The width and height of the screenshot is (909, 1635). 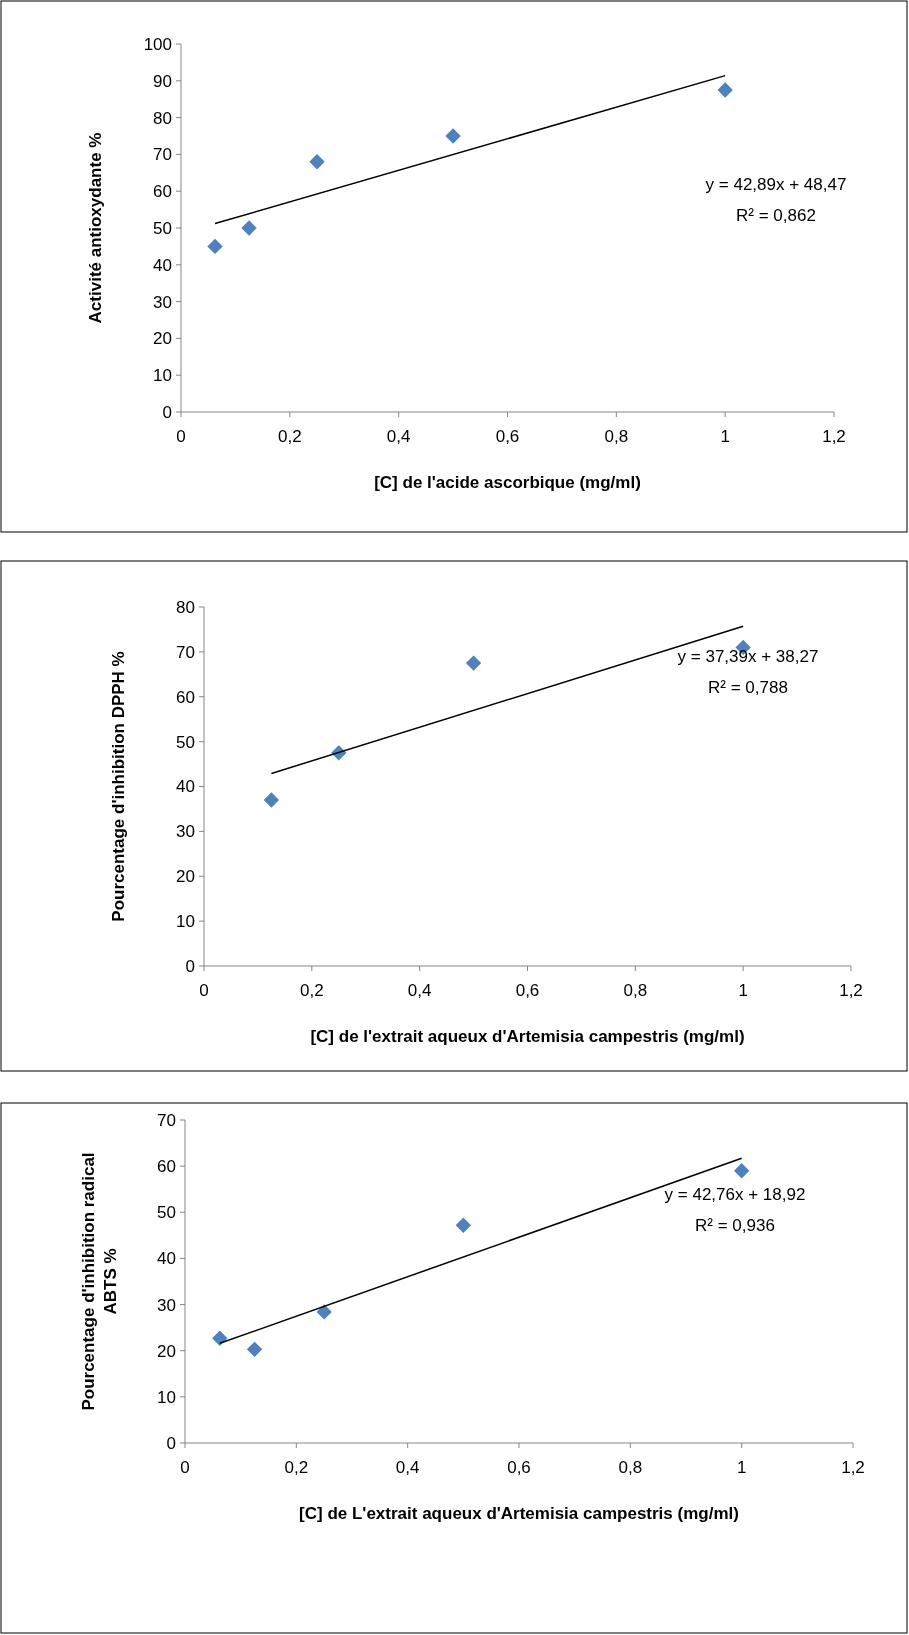 I want to click on y-tick-label: 90, so click(x=162, y=81).